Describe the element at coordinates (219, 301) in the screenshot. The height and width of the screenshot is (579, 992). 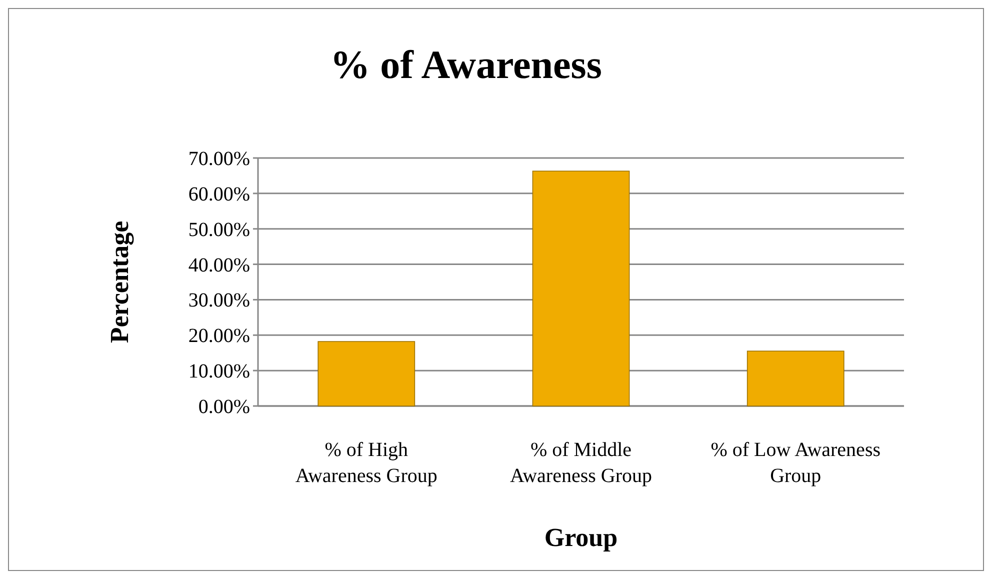
I see `y-tick-label: 30.00%` at that location.